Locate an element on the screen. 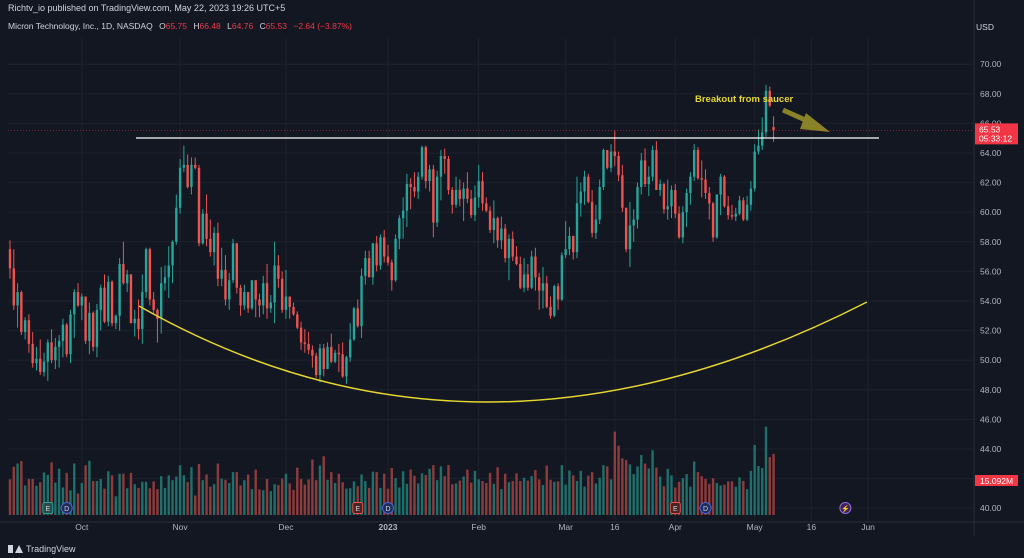  tradingview-brand: TradingView is located at coordinates (42, 549).